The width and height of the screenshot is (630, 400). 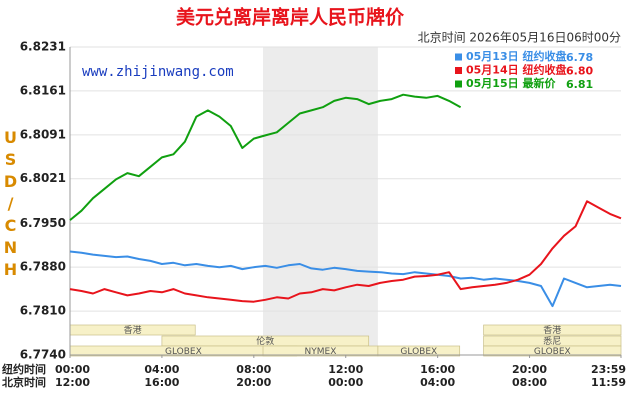 I want to click on session-label: NYMEX, so click(x=321, y=352).